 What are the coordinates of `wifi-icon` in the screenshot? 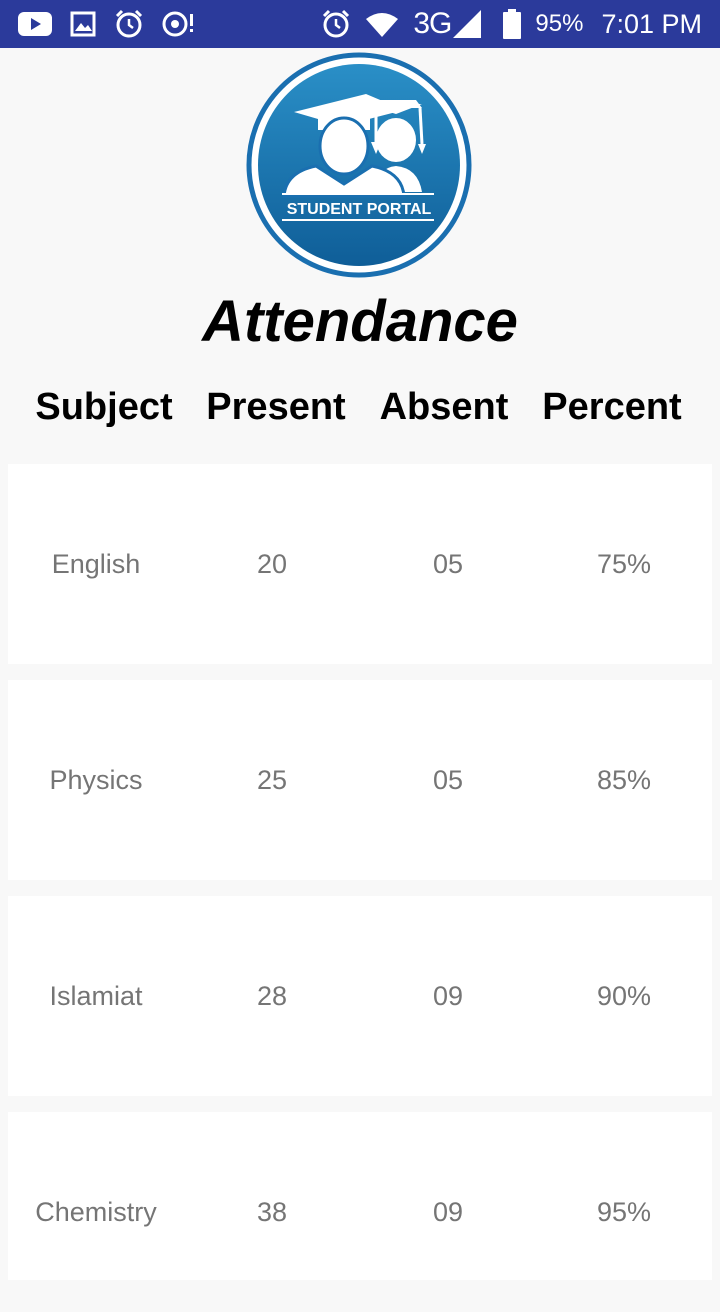 It's located at (382, 25).